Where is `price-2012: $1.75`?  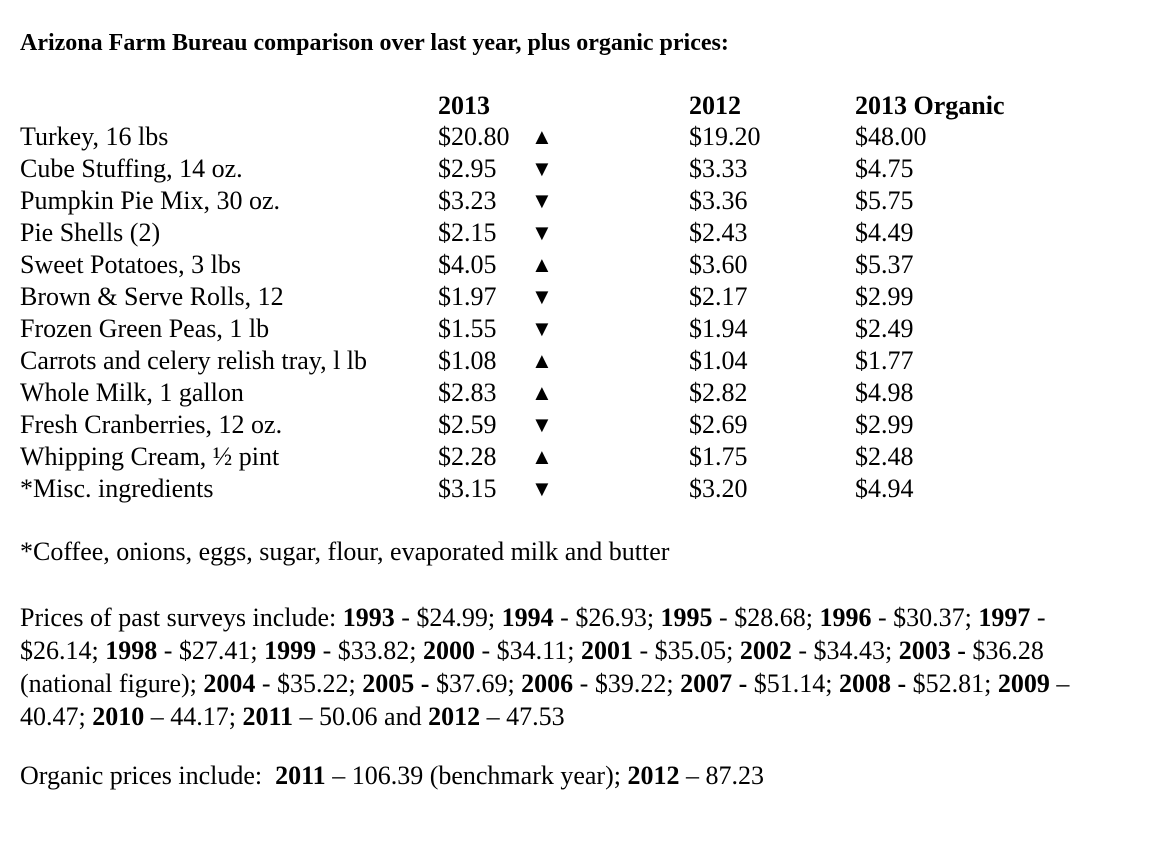
price-2012: $1.75 is located at coordinates (718, 456).